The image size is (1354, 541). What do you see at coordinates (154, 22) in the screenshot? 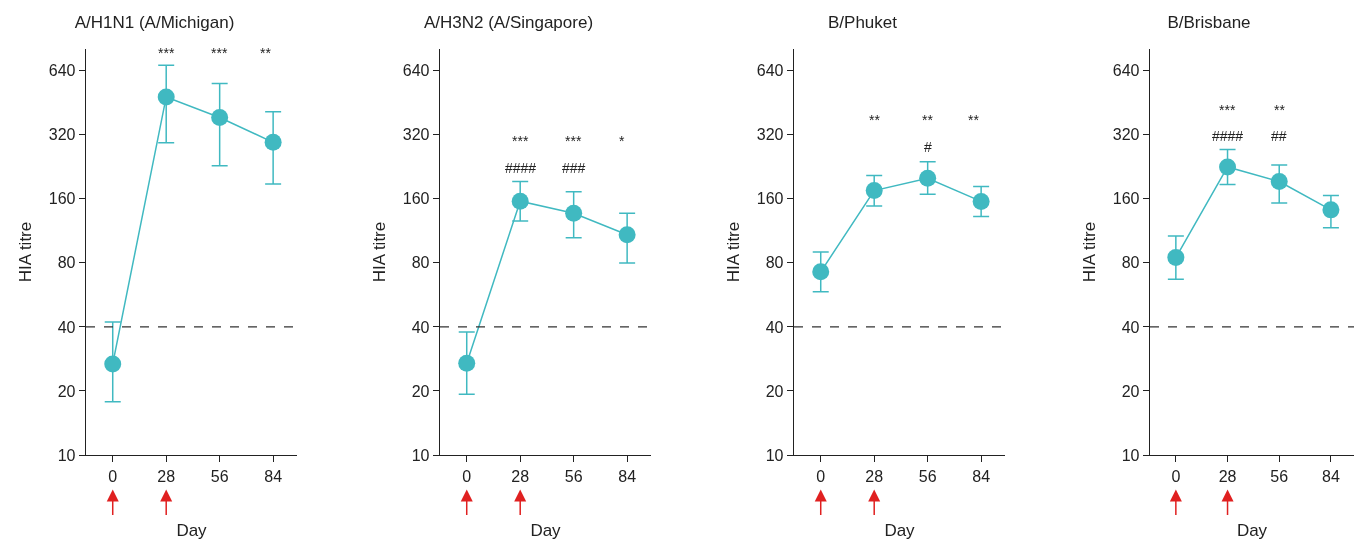
I see `chart-title: A/H1N1 (A/Michigan)` at bounding box center [154, 22].